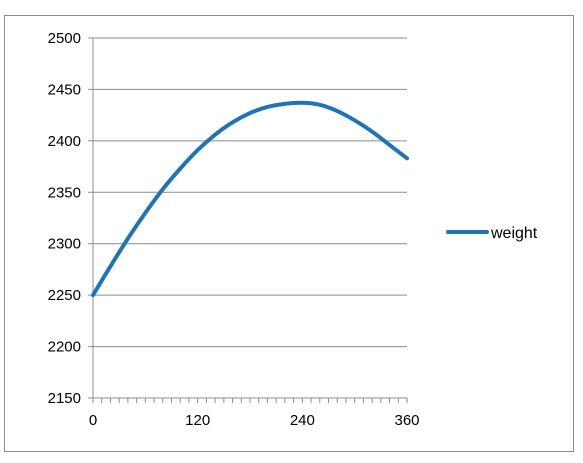 This screenshot has height=463, width=583. What do you see at coordinates (406, 420) in the screenshot?
I see `x-tick-label: 360` at bounding box center [406, 420].